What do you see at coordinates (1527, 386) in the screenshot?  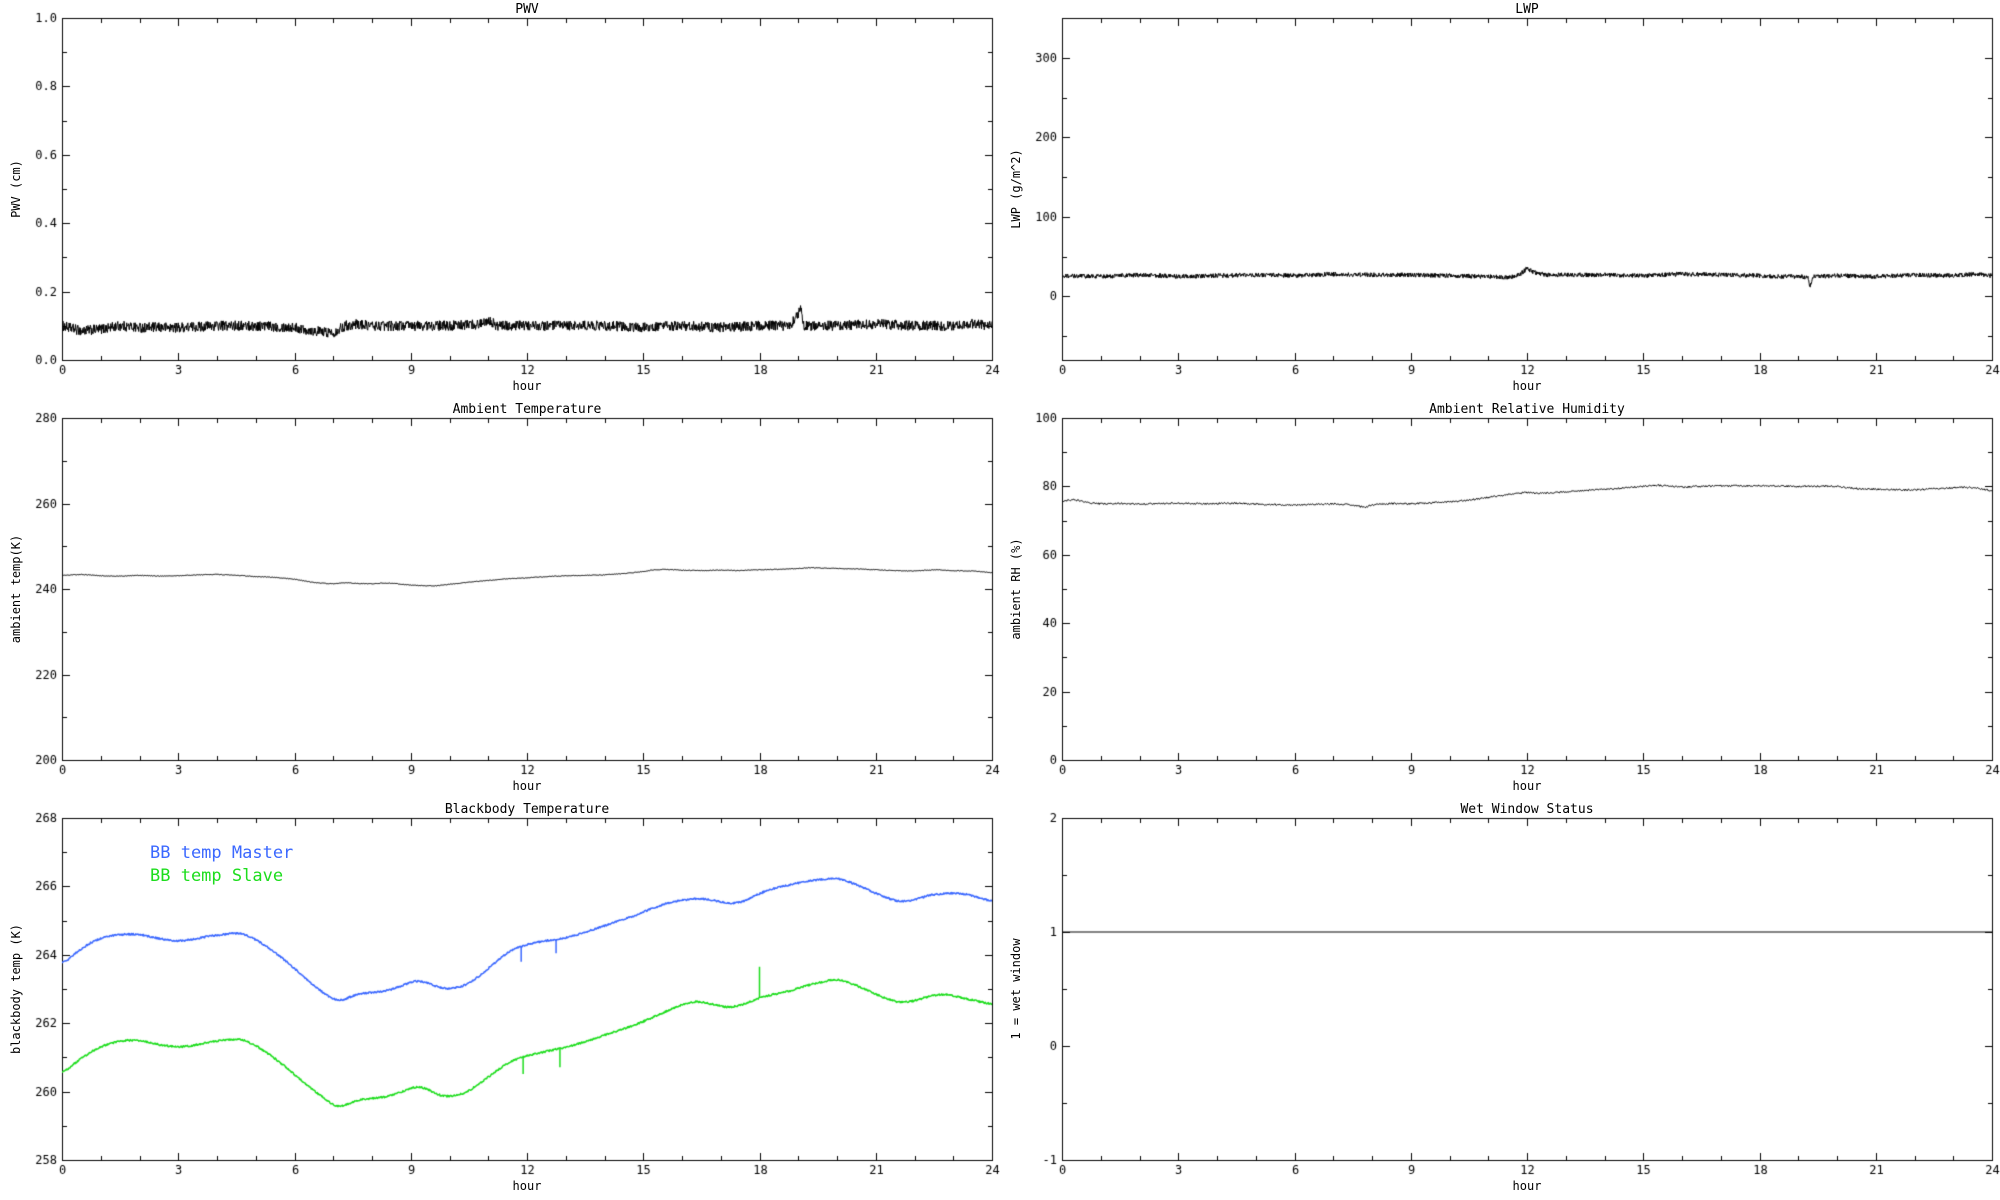 I see `x-axis-label-lwp: hour` at bounding box center [1527, 386].